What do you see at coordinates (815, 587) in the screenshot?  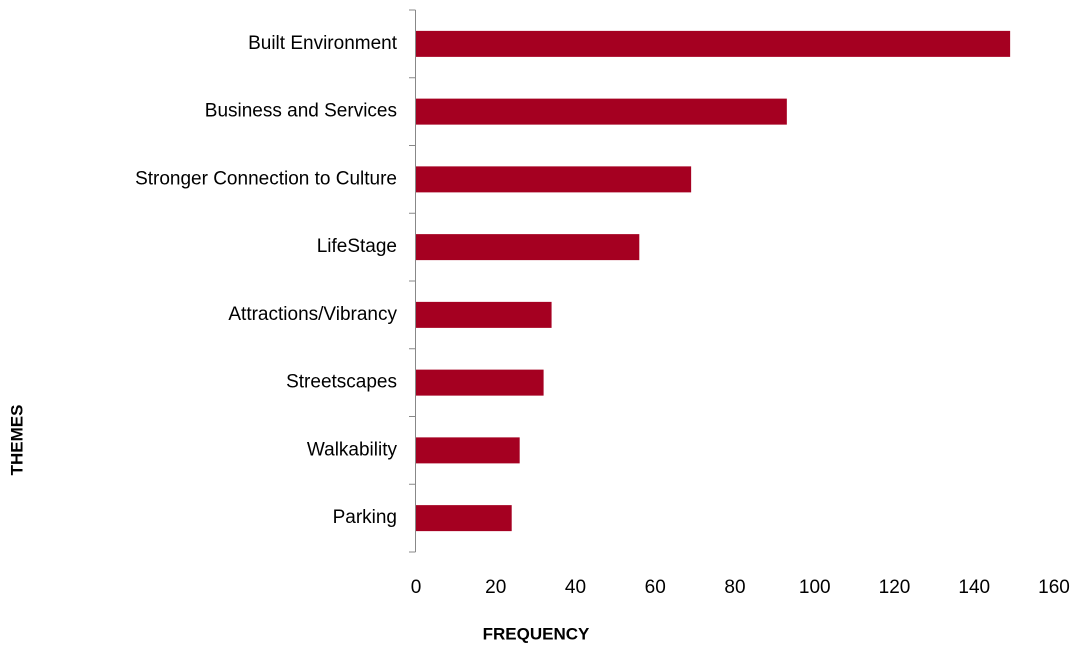 I see `x-tick-label: 100` at bounding box center [815, 587].